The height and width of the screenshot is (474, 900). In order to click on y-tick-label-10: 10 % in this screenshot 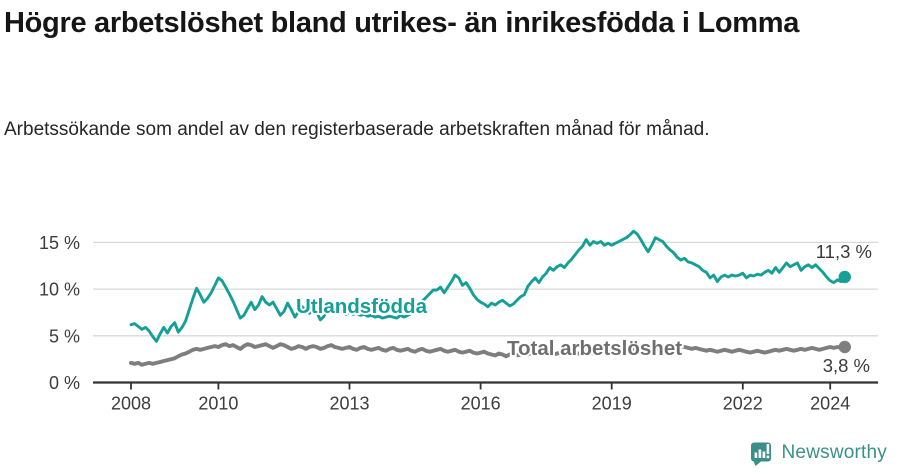, I will do `click(59, 290)`.